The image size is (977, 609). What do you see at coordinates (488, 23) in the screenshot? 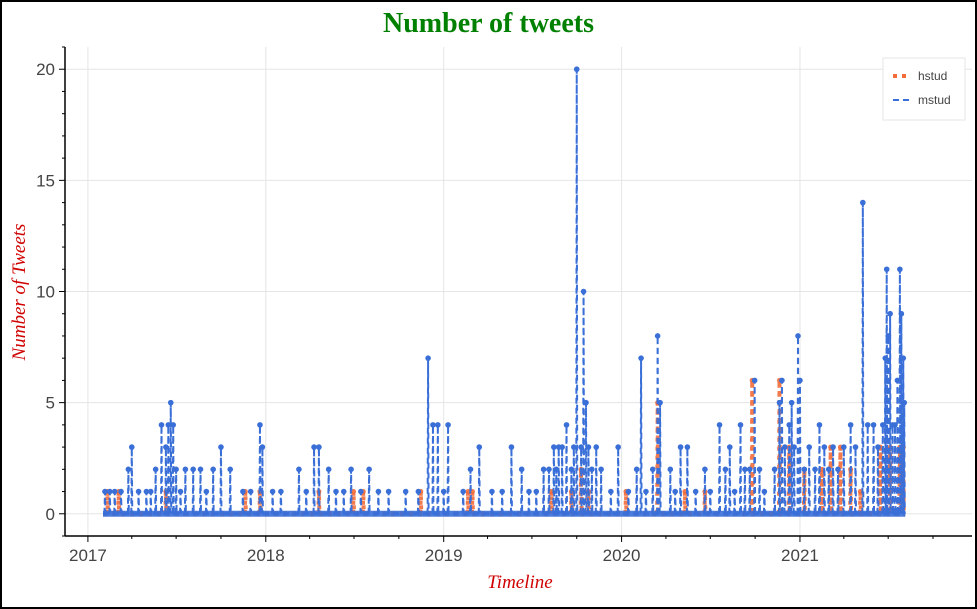
I see `chart-title: Number of tweets` at bounding box center [488, 23].